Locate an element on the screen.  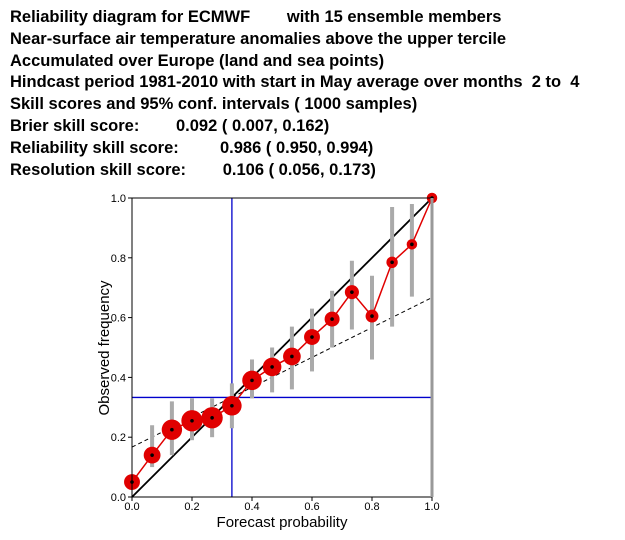
x-tick-label: 0.8 is located at coordinates (371, 507).